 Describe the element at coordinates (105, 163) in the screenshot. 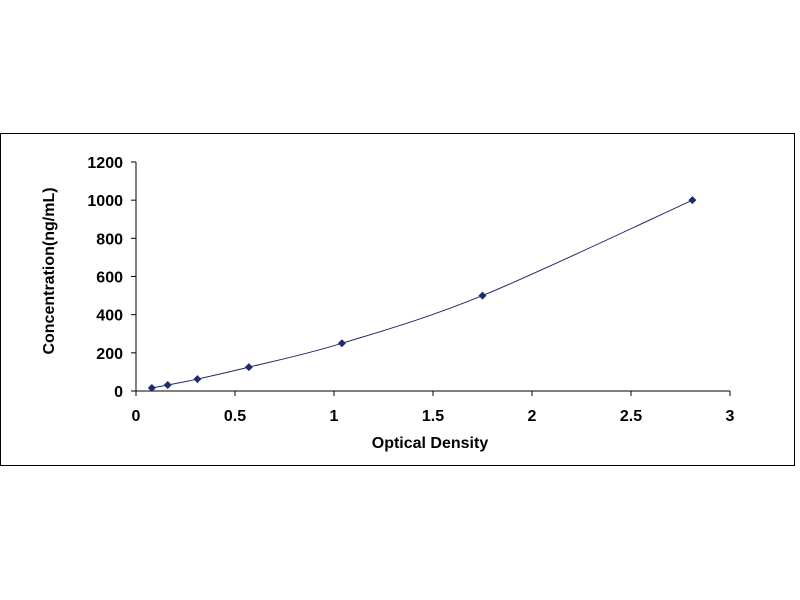

I see `y-tick-label: 1200` at that location.